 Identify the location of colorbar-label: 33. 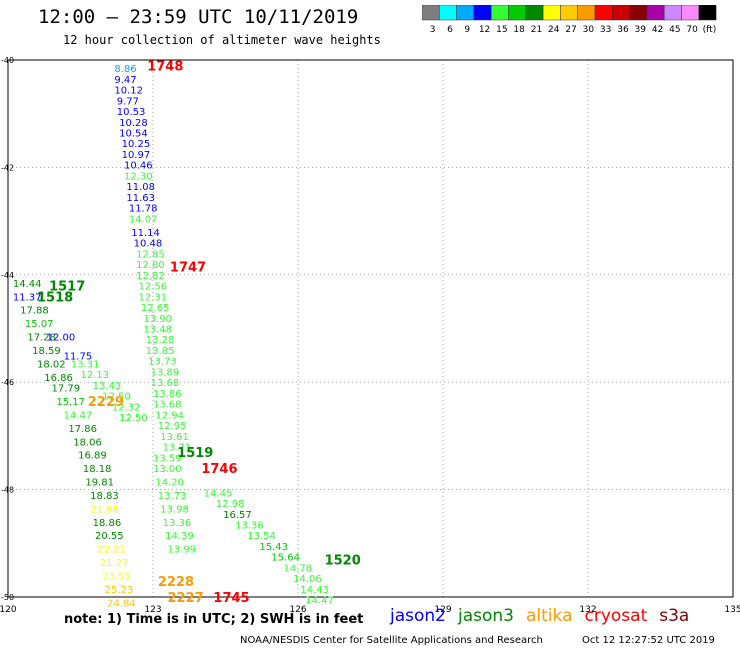
(605, 30).